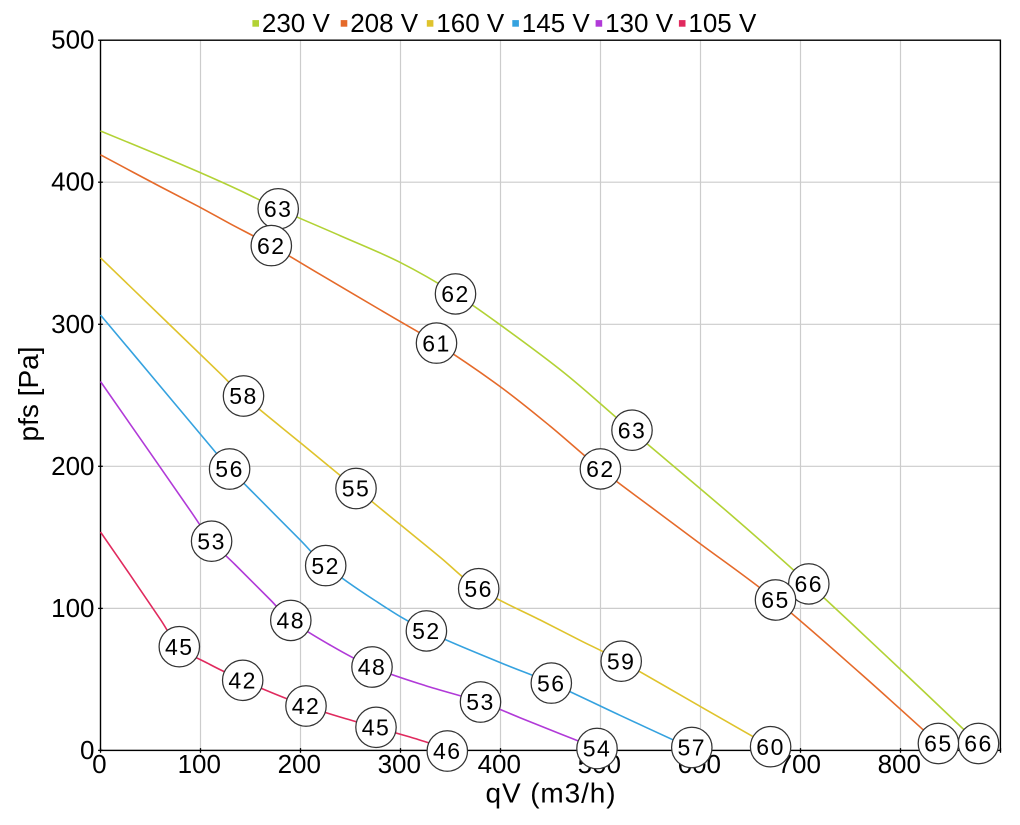  I want to click on svg-text: 54, so click(597, 749).